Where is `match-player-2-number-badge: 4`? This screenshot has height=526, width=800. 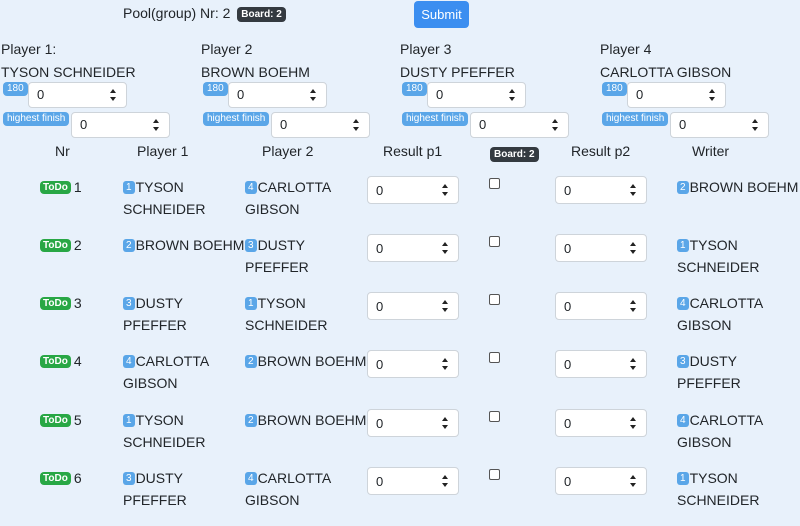 match-player-2-number-badge: 4 is located at coordinates (251, 478).